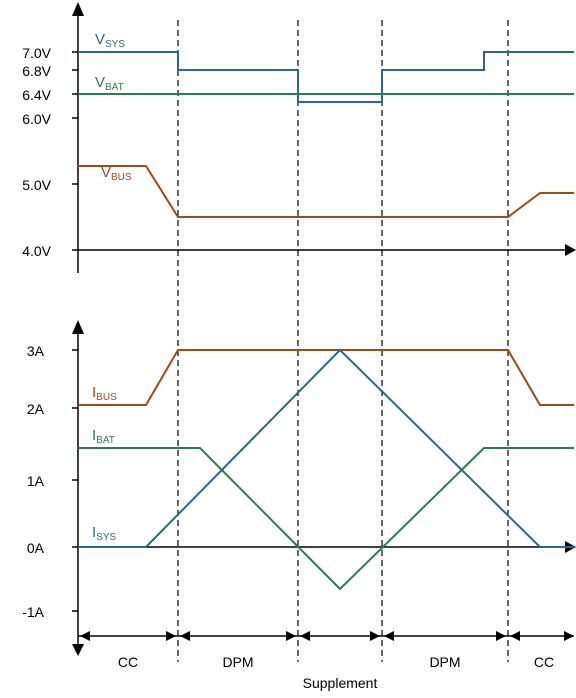 The height and width of the screenshot is (698, 576). I want to click on voltage-tick-label: 7.0V, so click(36, 53).